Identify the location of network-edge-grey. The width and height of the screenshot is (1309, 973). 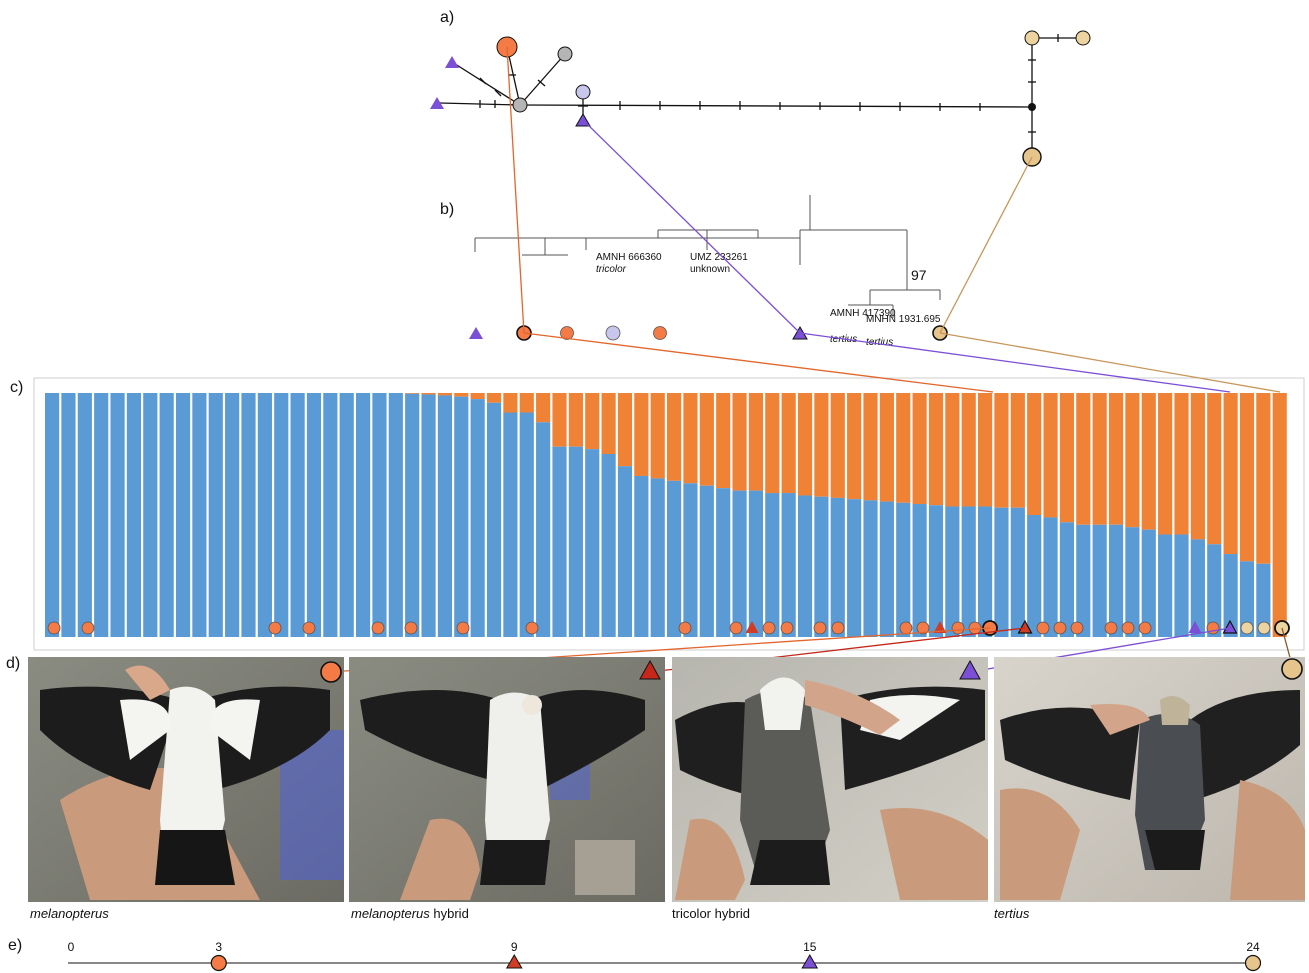
(542, 79).